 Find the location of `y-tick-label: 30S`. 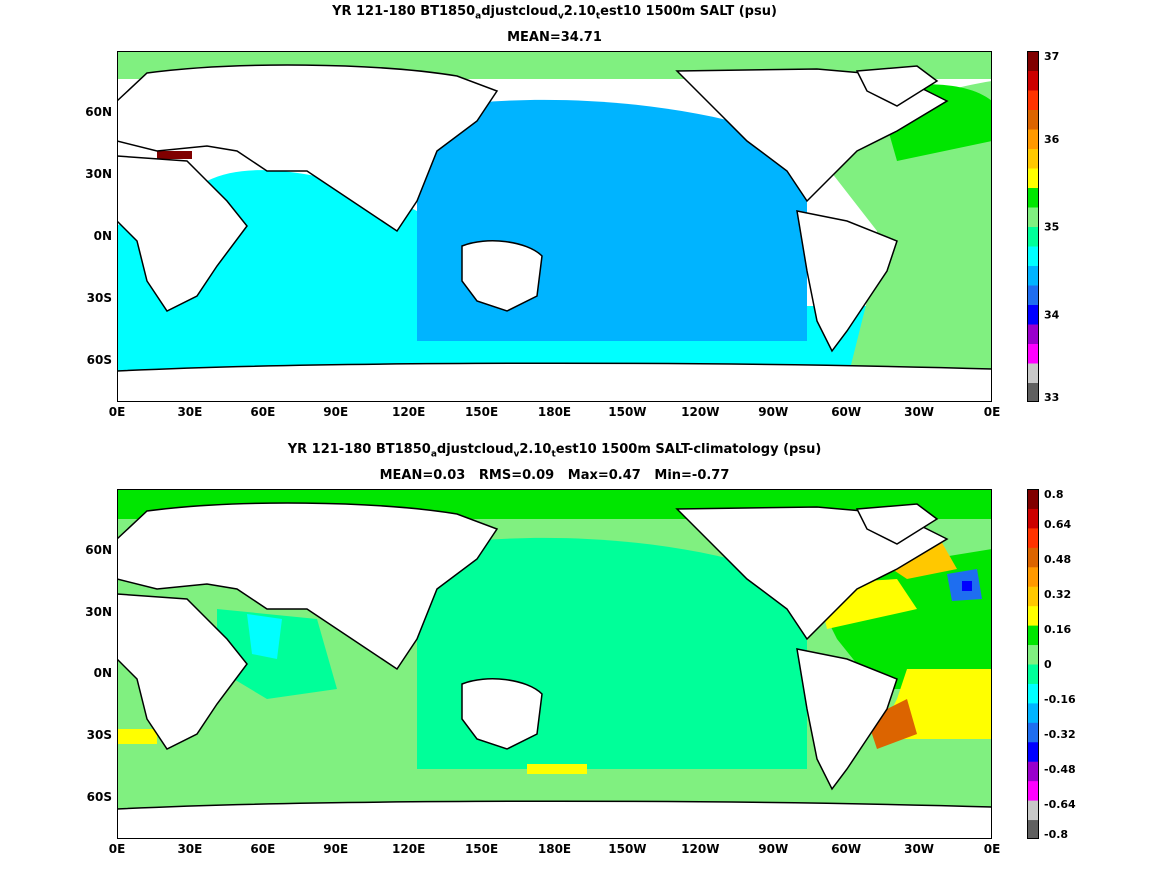

y-tick-label: 30S is located at coordinates (99, 735).